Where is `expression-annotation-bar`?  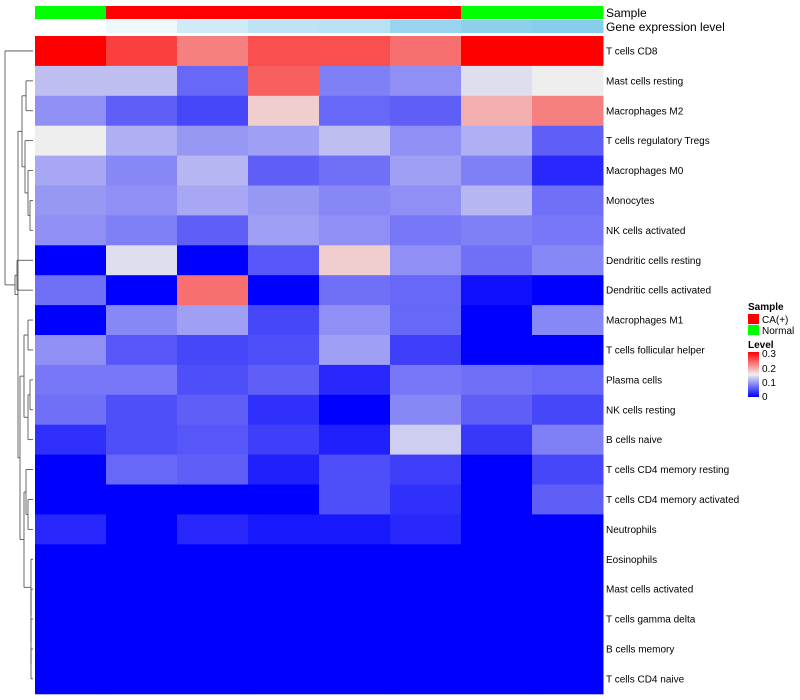
expression-annotation-bar is located at coordinates (319, 26).